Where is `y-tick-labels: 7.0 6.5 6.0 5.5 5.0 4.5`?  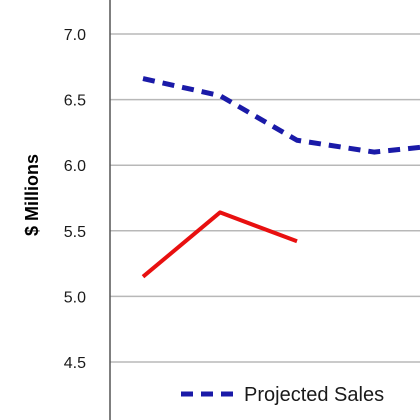
y-tick-labels: 7.0 6.5 6.0 5.5 5.0 4.5 is located at coordinates (75, 199).